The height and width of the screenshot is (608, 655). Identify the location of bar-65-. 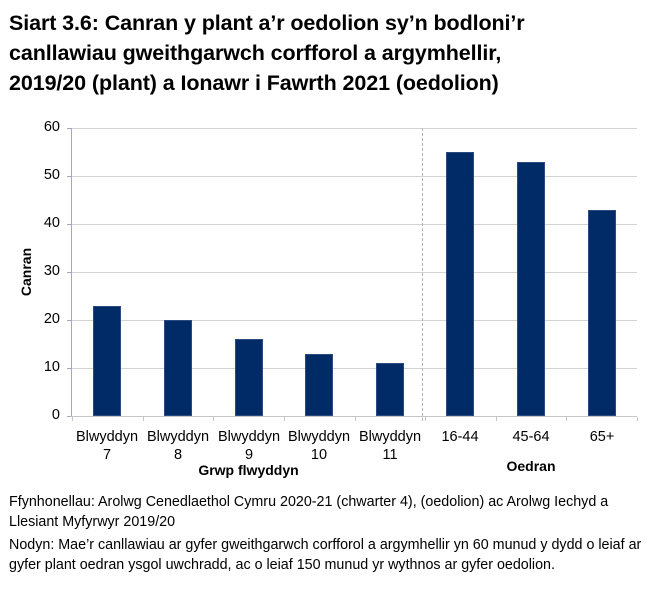
(602, 313).